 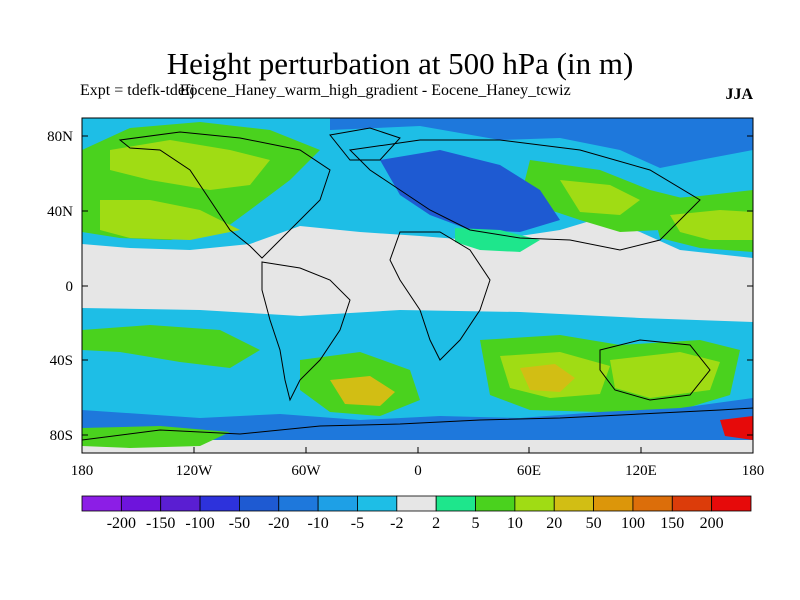 I want to click on colorbar-label: -20, so click(x=278, y=523).